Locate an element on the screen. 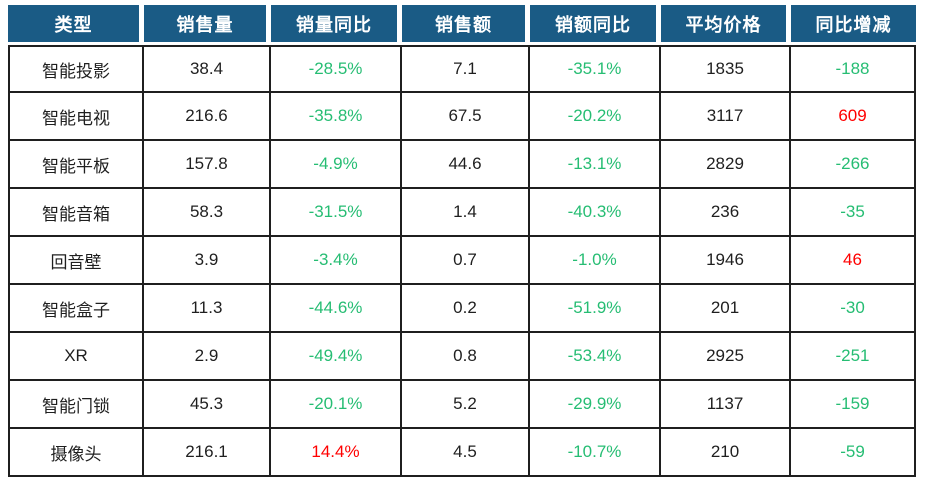 Image resolution: width=930 pixels, height=481 pixels. cell-yoy-change: -188 is located at coordinates (853, 69).